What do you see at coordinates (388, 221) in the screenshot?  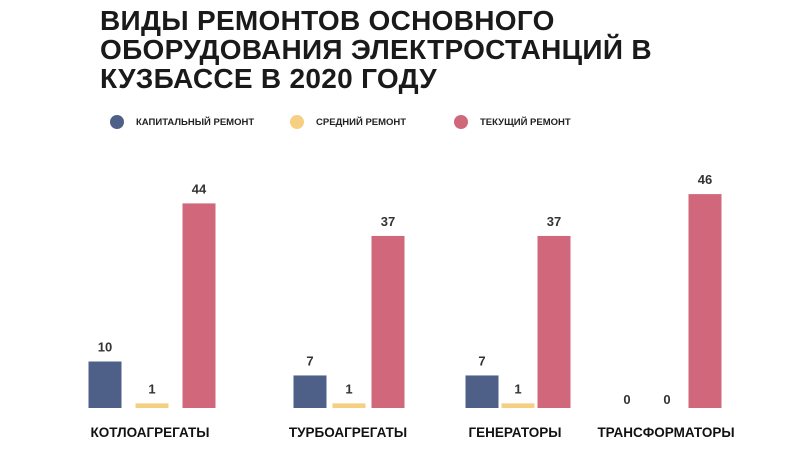 I see `value-label-2-series-3: 37` at bounding box center [388, 221].